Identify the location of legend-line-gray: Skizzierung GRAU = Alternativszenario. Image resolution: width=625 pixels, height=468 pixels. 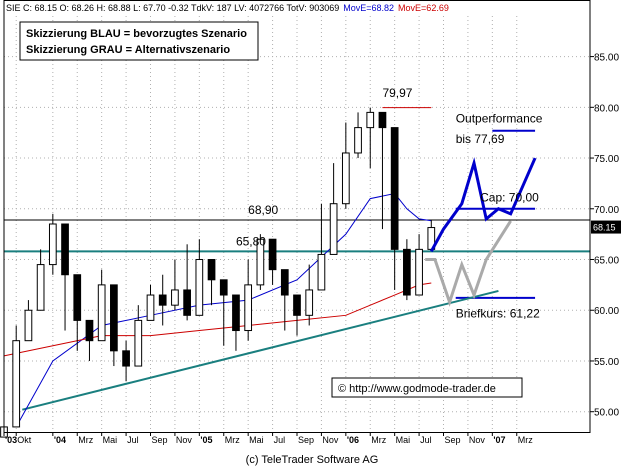
(128, 50).